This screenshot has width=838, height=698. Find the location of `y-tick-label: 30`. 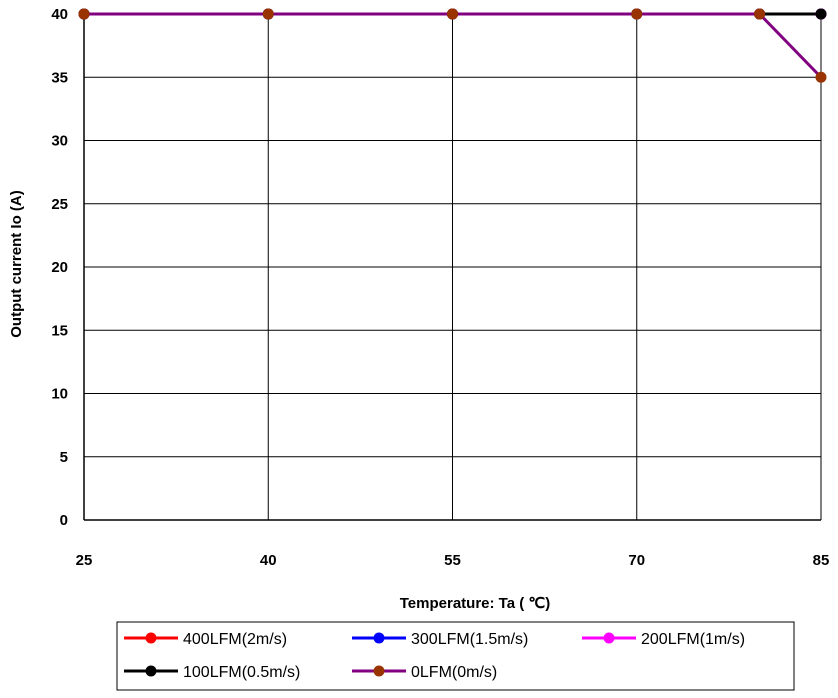

y-tick-label: 30 is located at coordinates (59, 141).